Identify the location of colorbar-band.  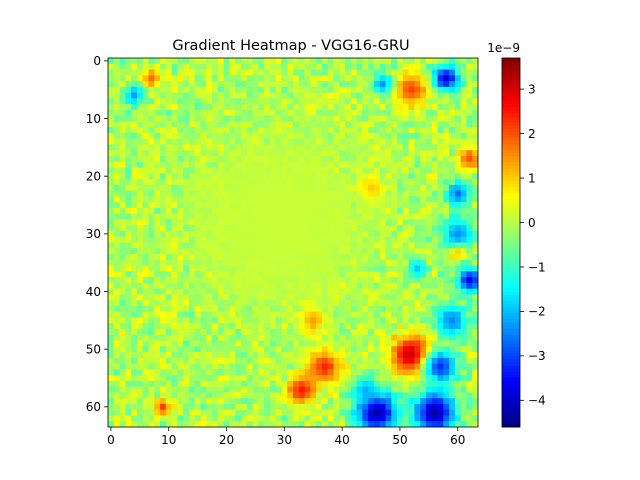
(511, 207).